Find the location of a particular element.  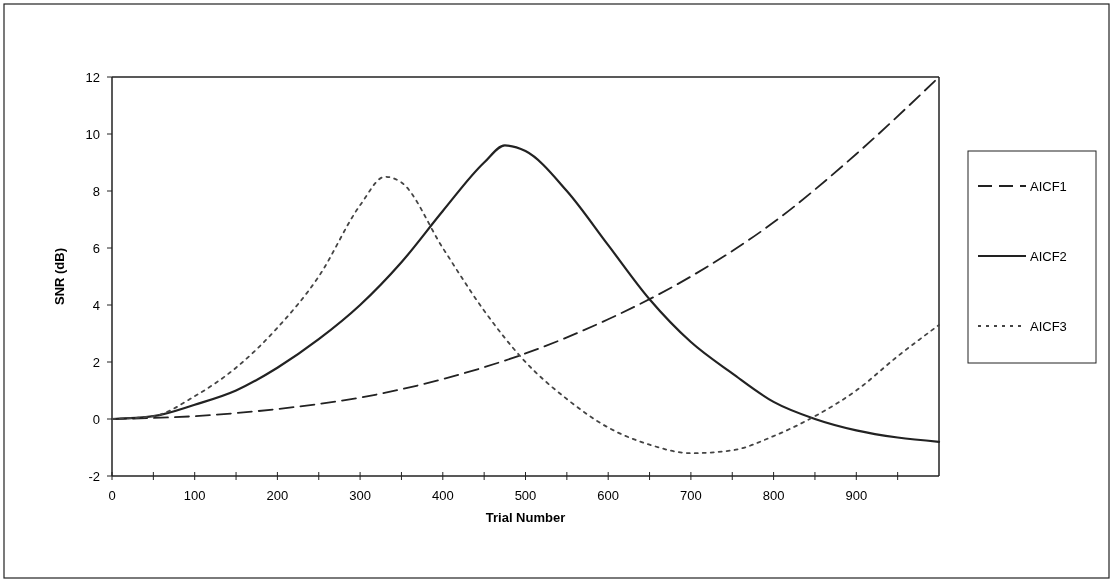

y-axis-title: SNR (dB) is located at coordinates (59, 276).